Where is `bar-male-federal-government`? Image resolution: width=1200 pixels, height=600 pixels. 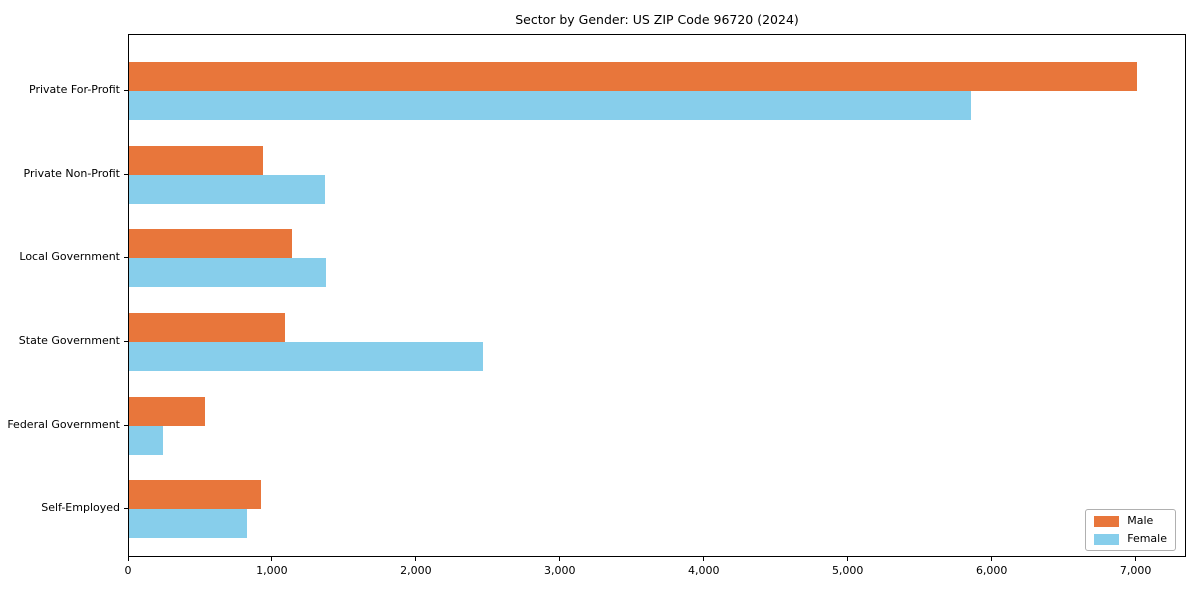 bar-male-federal-government is located at coordinates (167, 411).